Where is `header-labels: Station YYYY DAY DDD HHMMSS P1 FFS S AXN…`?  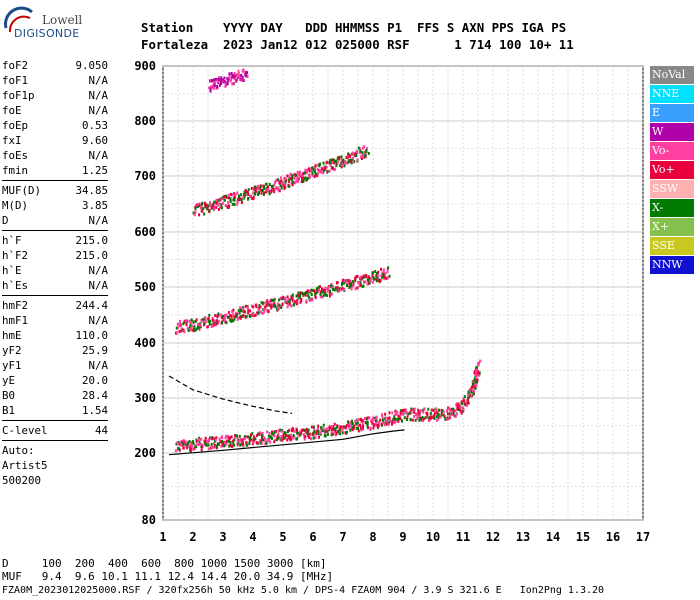 header-labels: Station YYYY DAY DDD HHMMSS P1 FFS S AXN… is located at coordinates (354, 27).